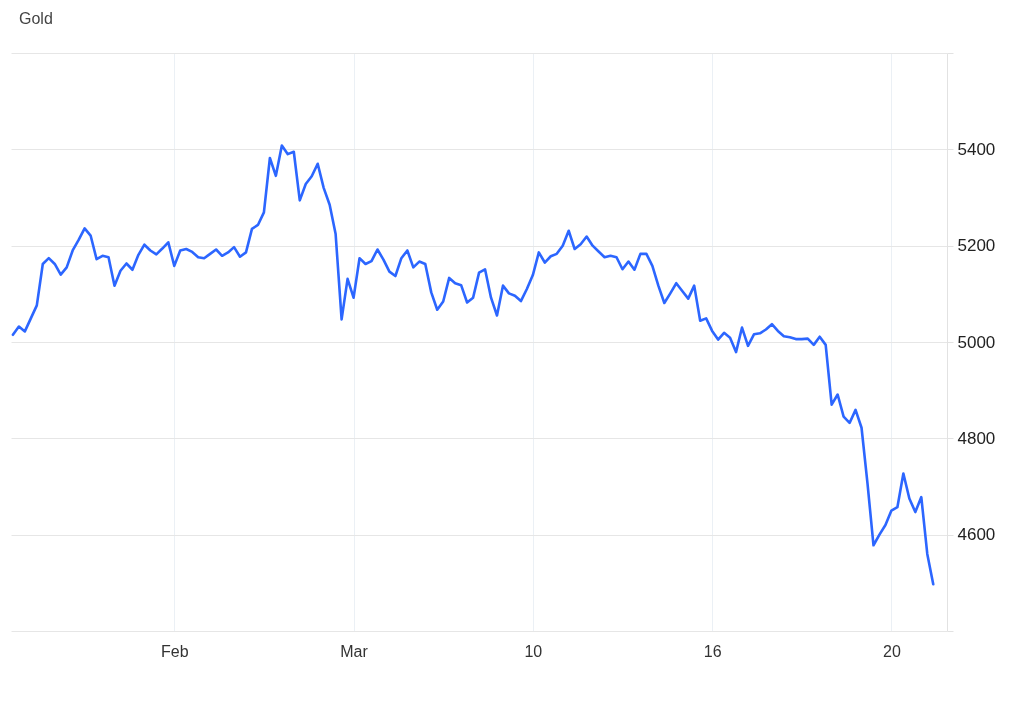 The image size is (1024, 710). I want to click on x-tick-label: 16, so click(712, 651).